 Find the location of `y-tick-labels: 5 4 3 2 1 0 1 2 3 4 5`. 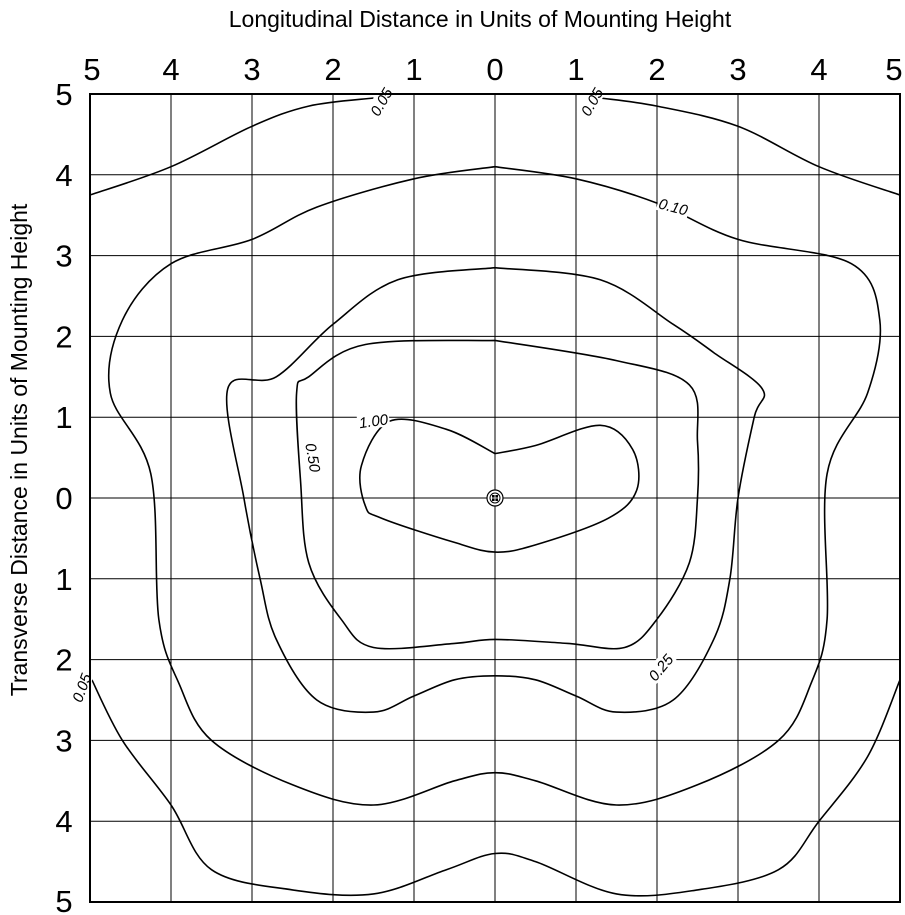

y-tick-labels: 5 4 3 2 1 0 1 2 3 4 5 is located at coordinates (63, 496).